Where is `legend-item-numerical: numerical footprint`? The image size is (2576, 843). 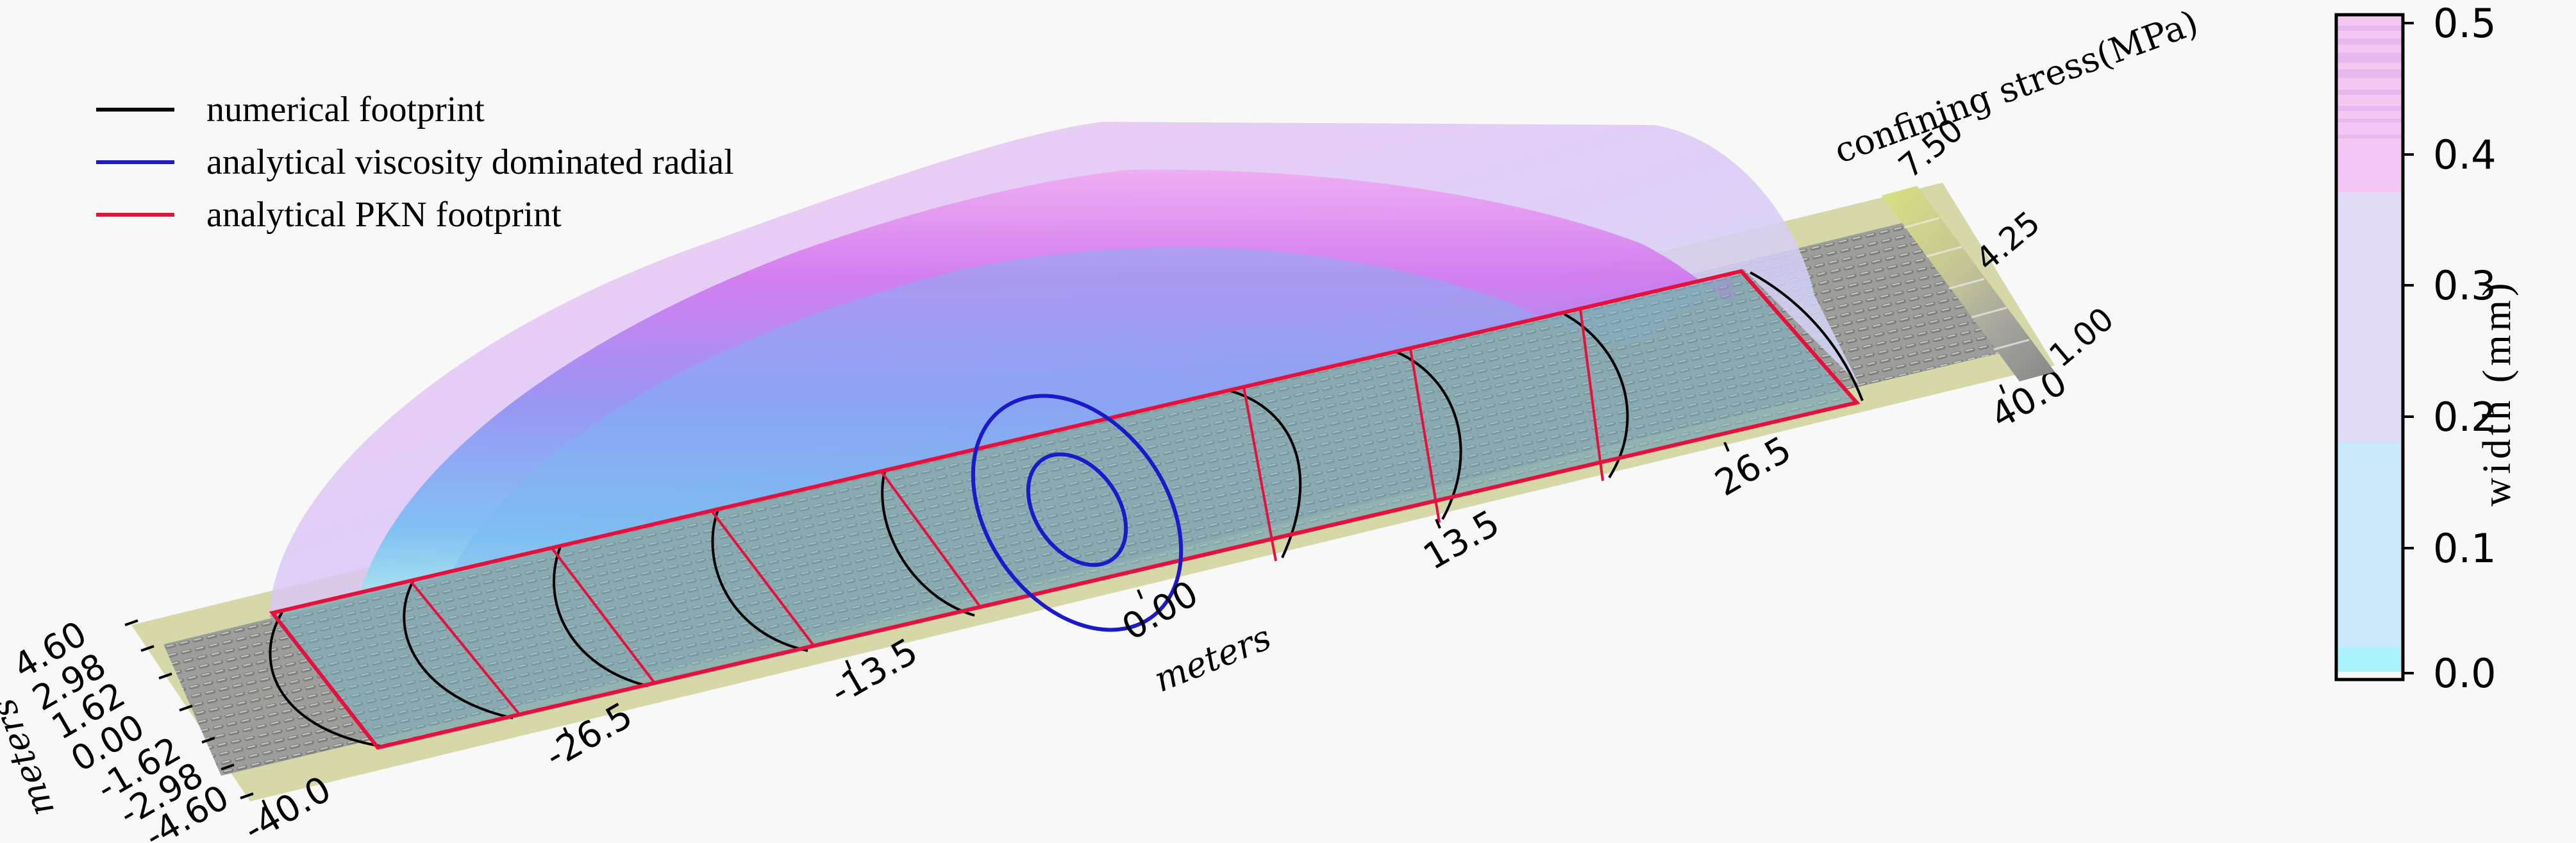 legend-item-numerical: numerical footprint is located at coordinates (415, 109).